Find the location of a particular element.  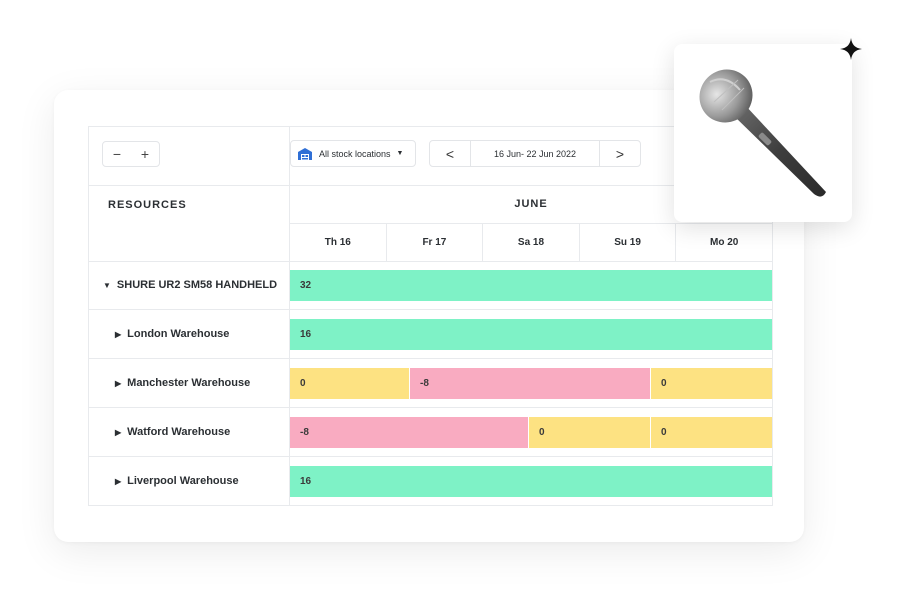

resource-row-product: ▼ SHURE UR2 SM58 HANDHELD is located at coordinates (196, 285).